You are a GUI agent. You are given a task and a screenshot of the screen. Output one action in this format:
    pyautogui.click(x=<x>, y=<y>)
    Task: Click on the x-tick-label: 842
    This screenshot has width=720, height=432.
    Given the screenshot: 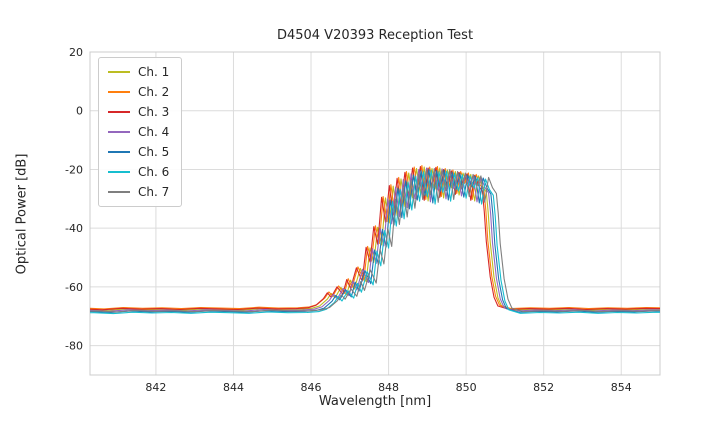 What is the action you would take?
    pyautogui.click(x=155, y=387)
    